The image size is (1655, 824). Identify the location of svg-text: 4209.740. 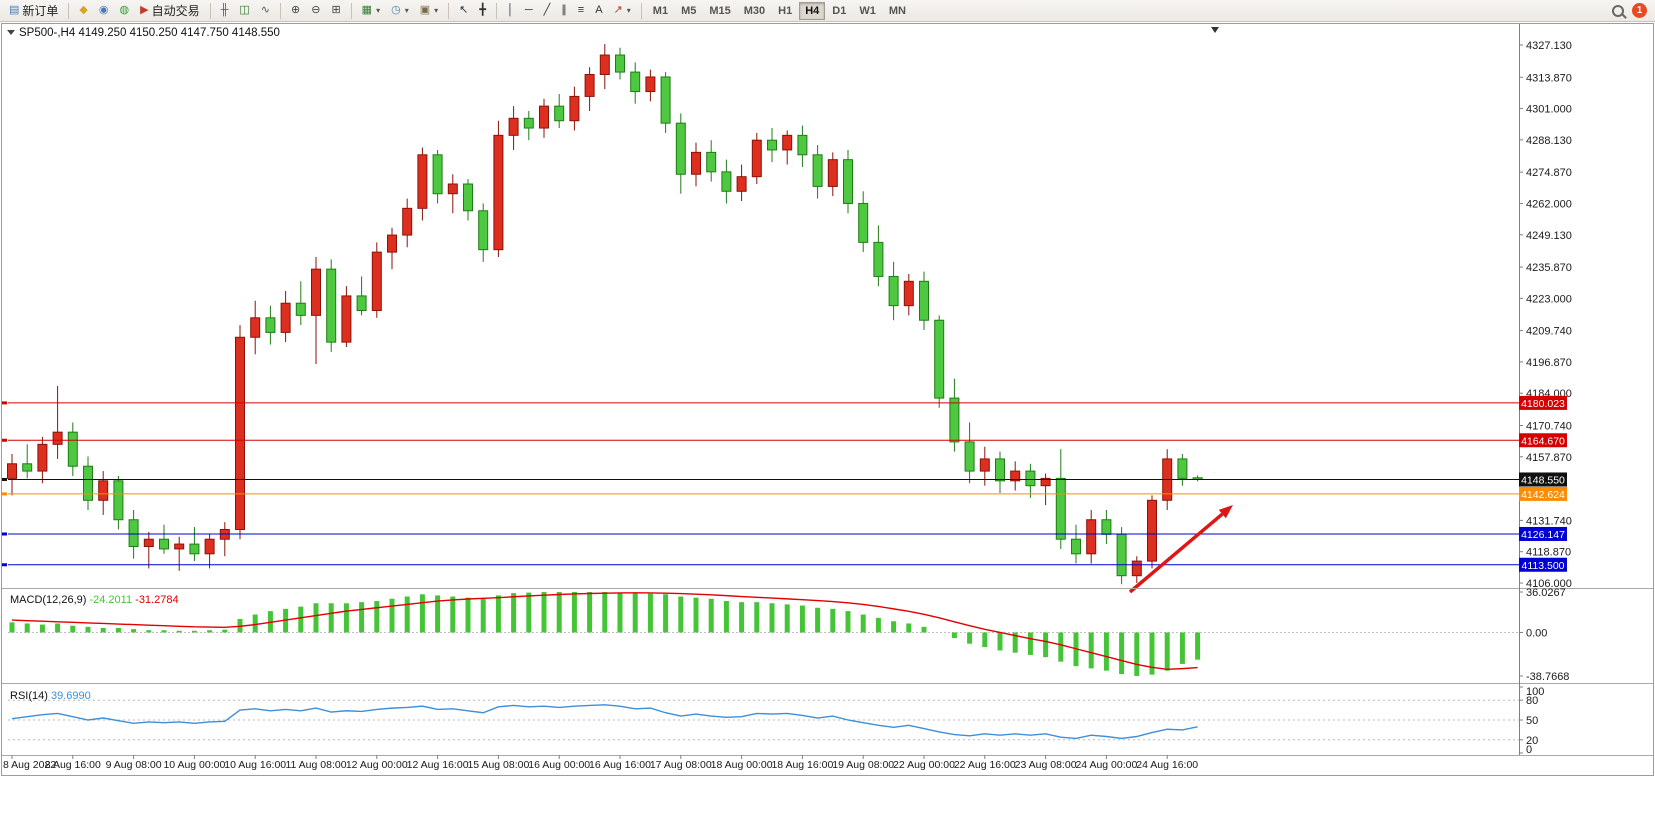
(1549, 332).